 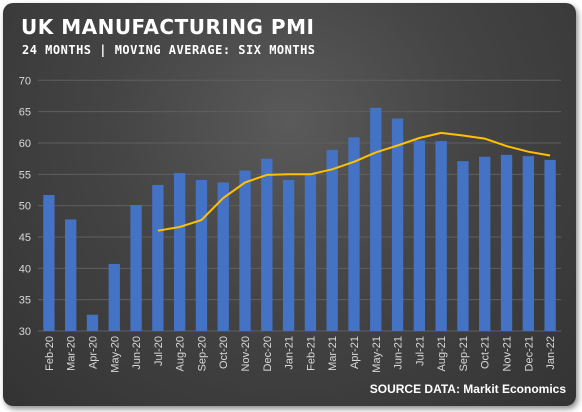 What do you see at coordinates (169, 50) in the screenshot?
I see `chart-subtitle: 24 MONTHS | MOVING AVERAGE: SIX MONTHS` at bounding box center [169, 50].